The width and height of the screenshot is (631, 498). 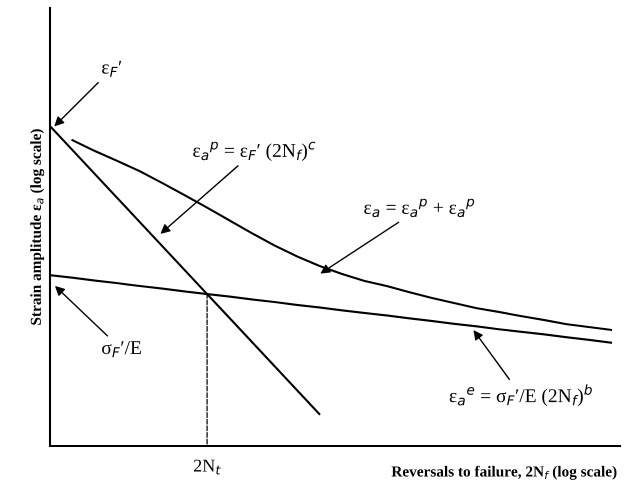 What do you see at coordinates (521, 395) in the screenshot?
I see `text: ε$_{a}$$^{e}$ = σ$_{F}$′/E (2N$_{f}$)$^{b}$` at bounding box center [521, 395].